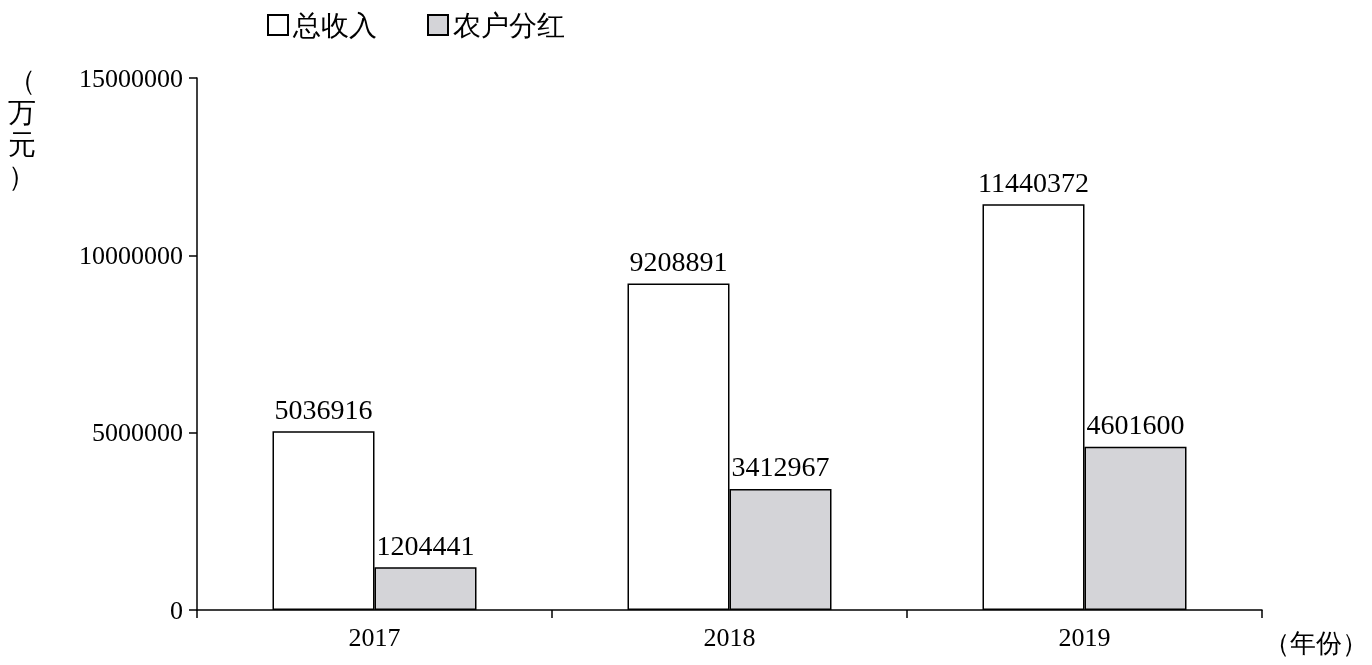 The width and height of the screenshot is (1372, 665). Describe the element at coordinates (137, 433) in the screenshot. I see `y-tick-label: 5000000` at that location.